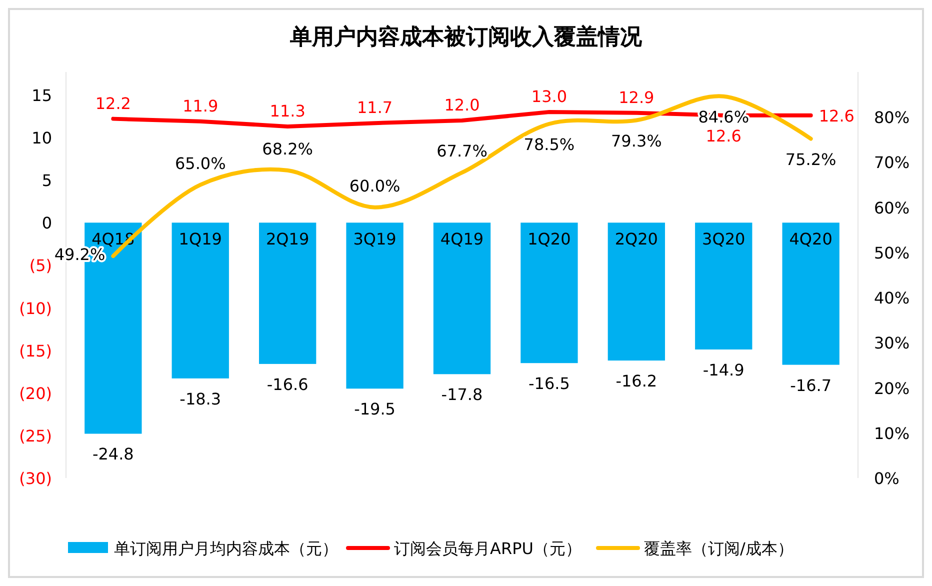 Image resolution: width=932 pixels, height=586 pixels. What do you see at coordinates (113, 103) in the screenshot?
I see `data-label: 12.2` at bounding box center [113, 103].